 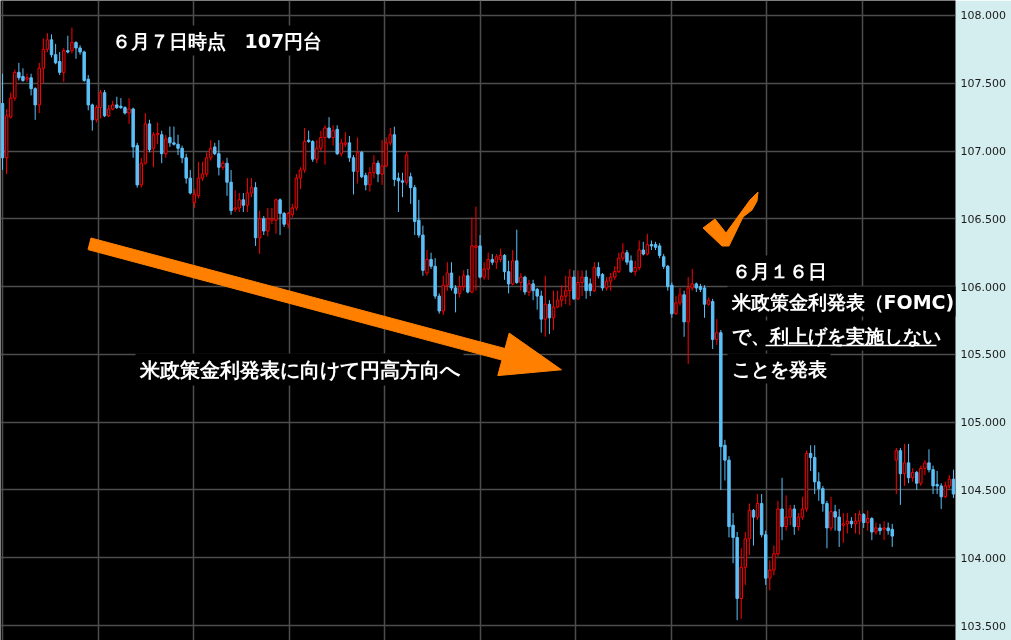 What do you see at coordinates (983, 219) in the screenshot?
I see `y-tick-label: 106.500` at bounding box center [983, 219].